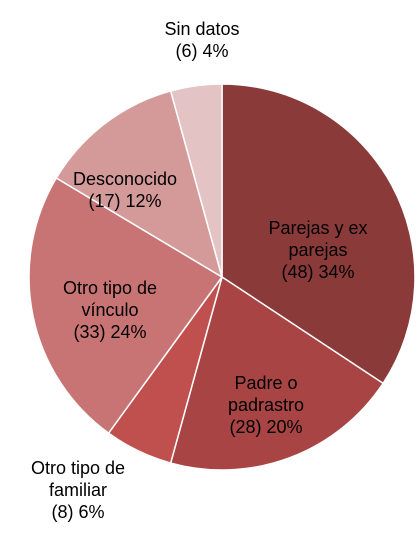 This screenshot has height=535, width=417. I want to click on slice-label: Parejas y ex parejas (48) 34%, so click(318, 250).